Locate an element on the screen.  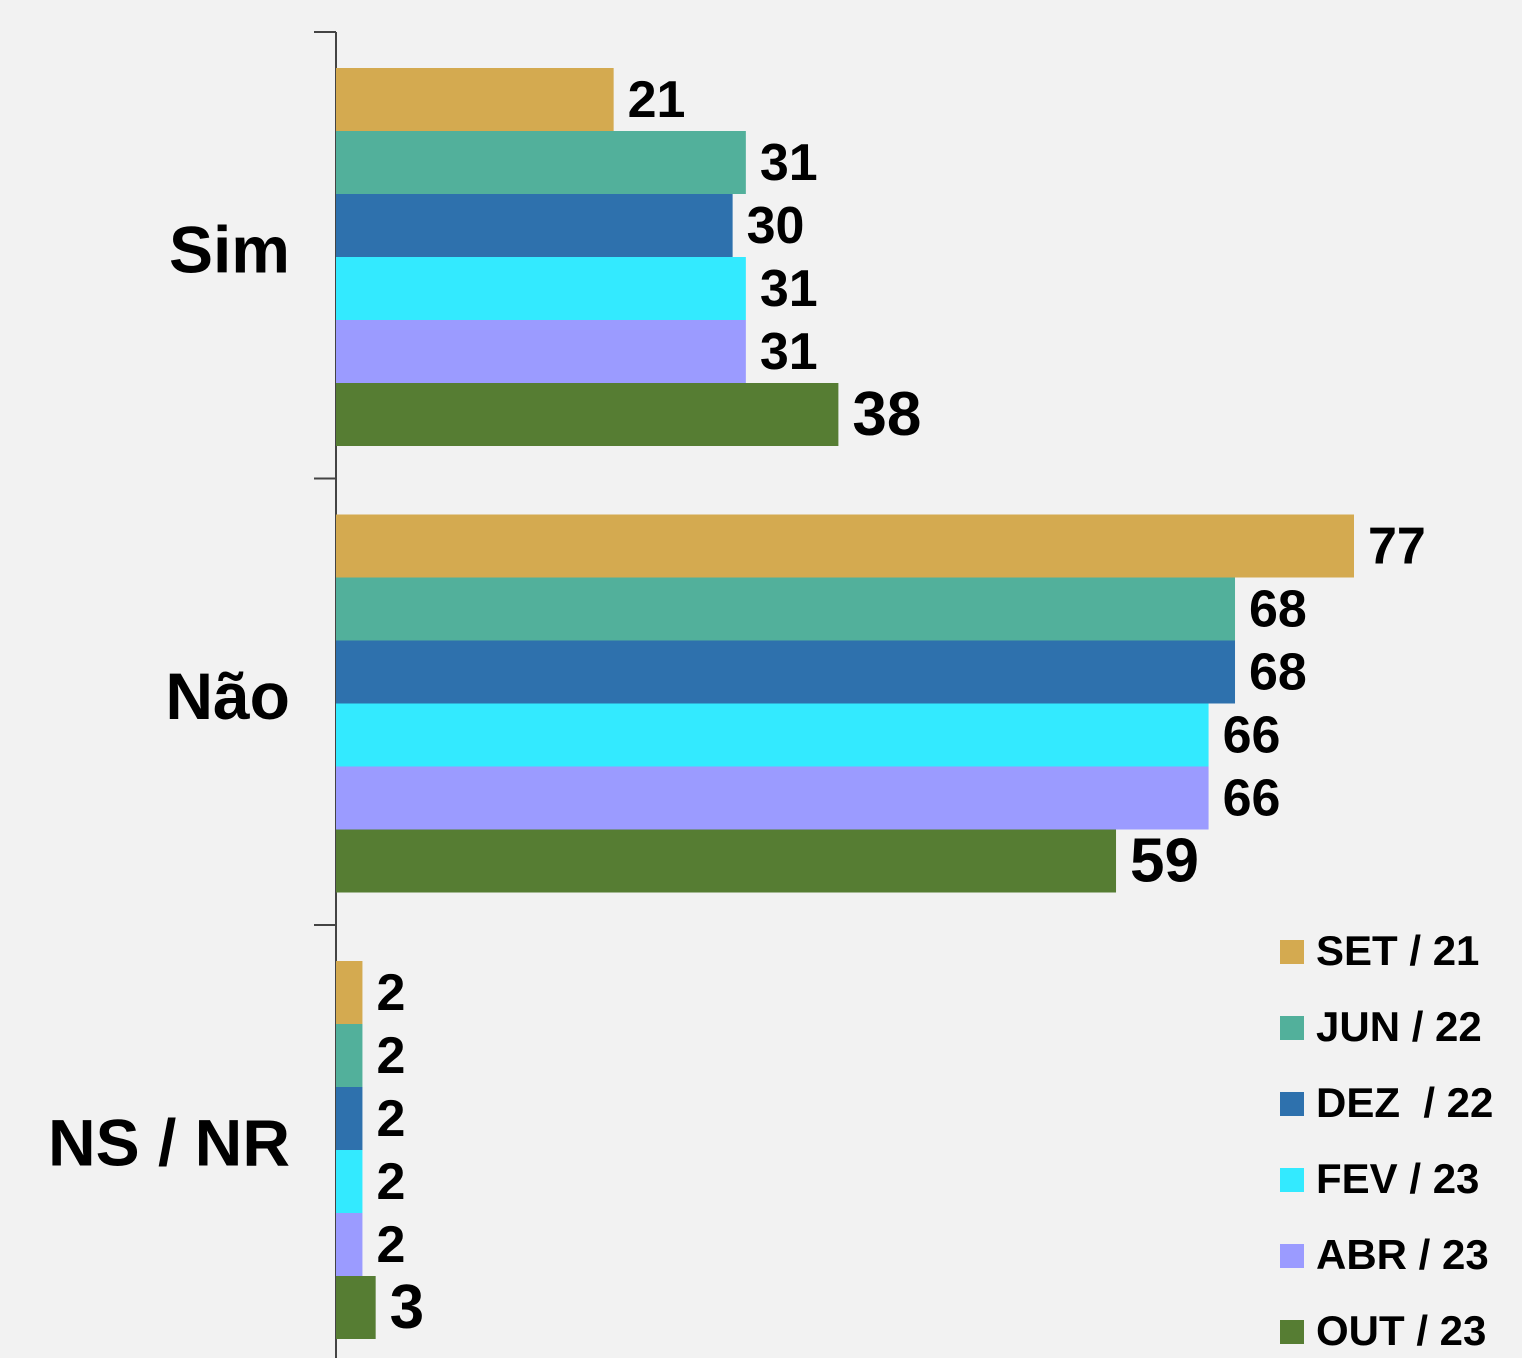
category-label: Não is located at coordinates (227, 696).